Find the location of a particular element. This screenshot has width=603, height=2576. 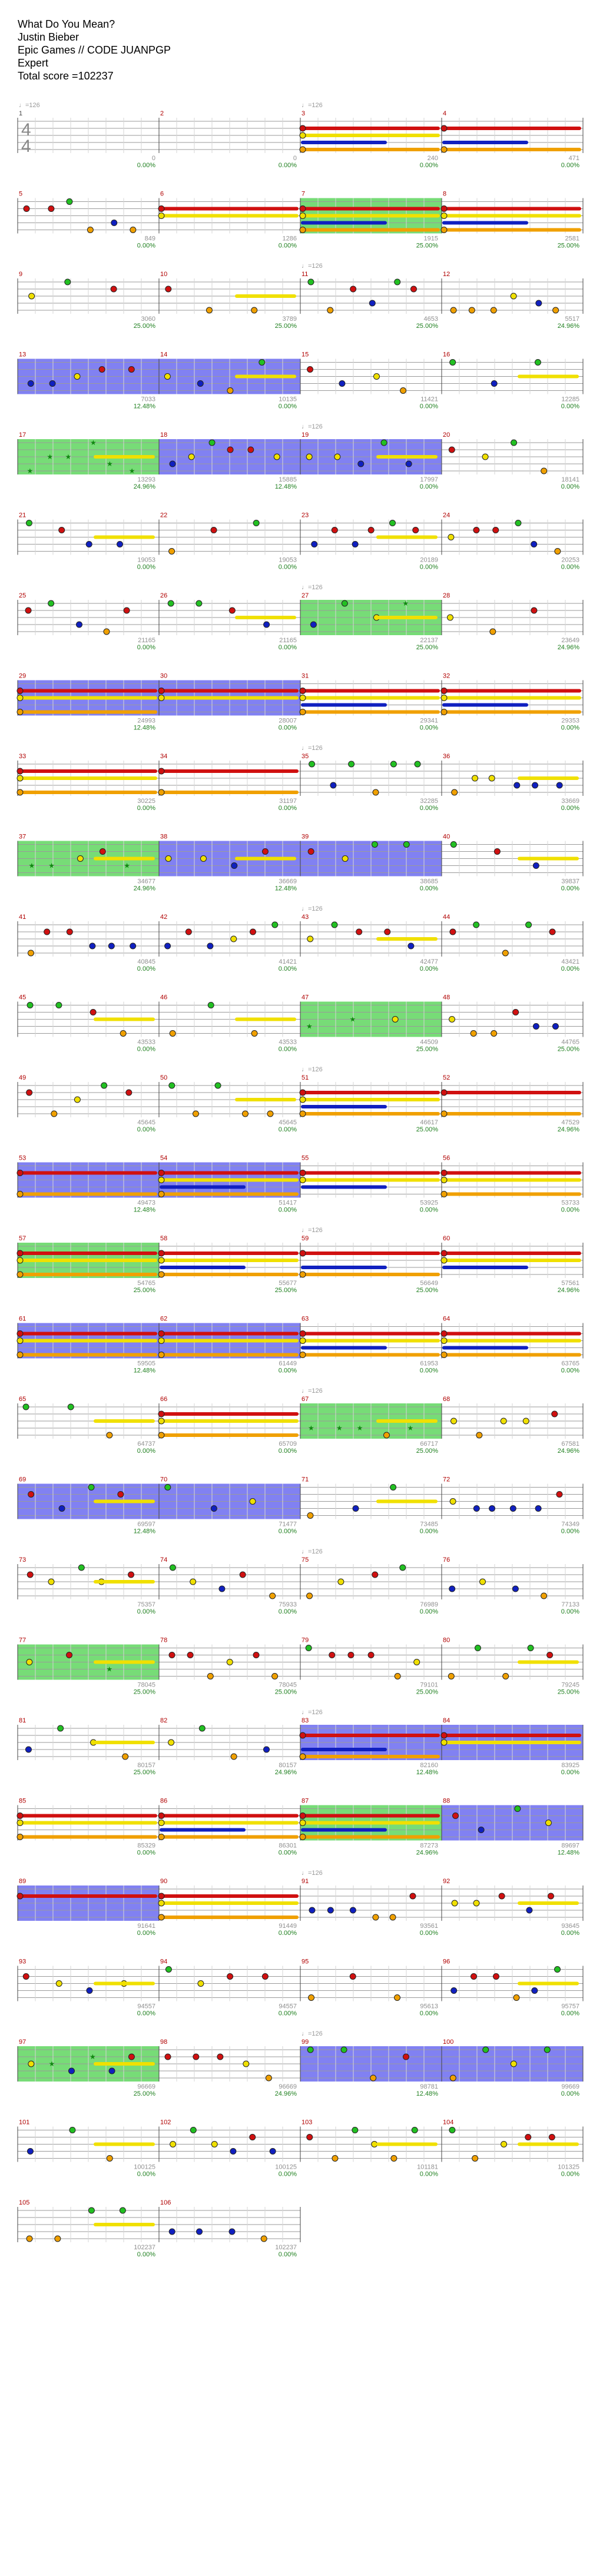

measure-score: 3789 is located at coordinates (290, 319).